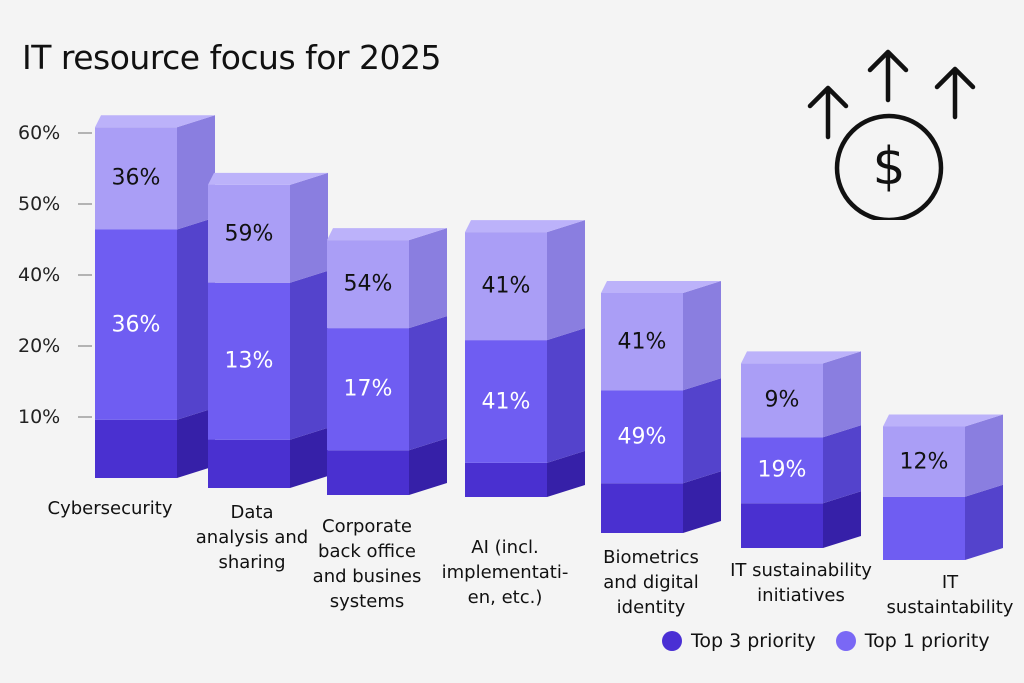 Image resolution: width=1024 pixels, height=683 pixels. I want to click on data-label-middle: 41%, so click(506, 401).